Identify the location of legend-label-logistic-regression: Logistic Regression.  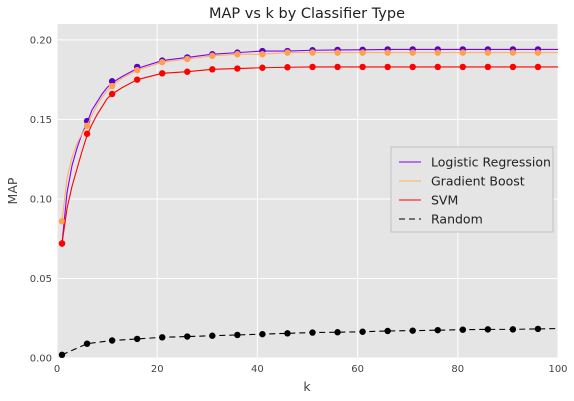
(491, 162).